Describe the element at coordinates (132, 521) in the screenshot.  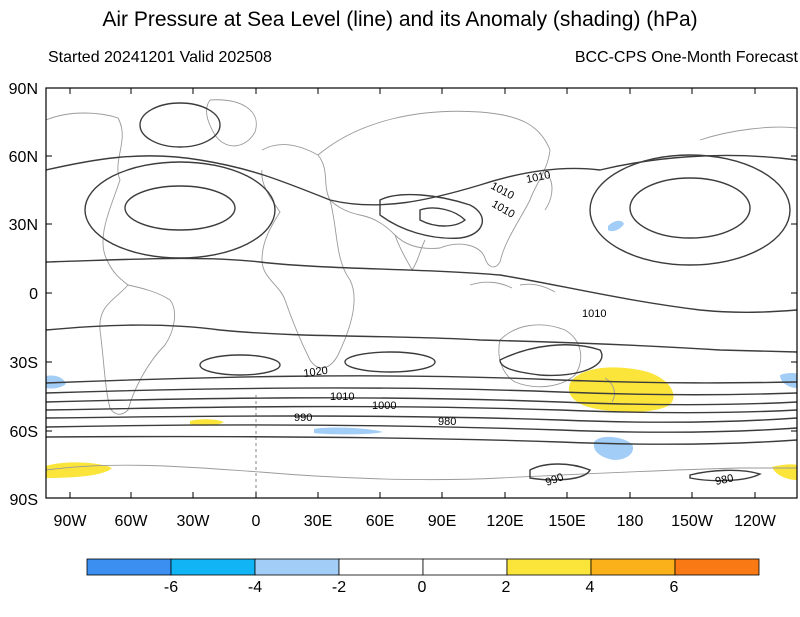
I see `lon-label: 60W` at that location.